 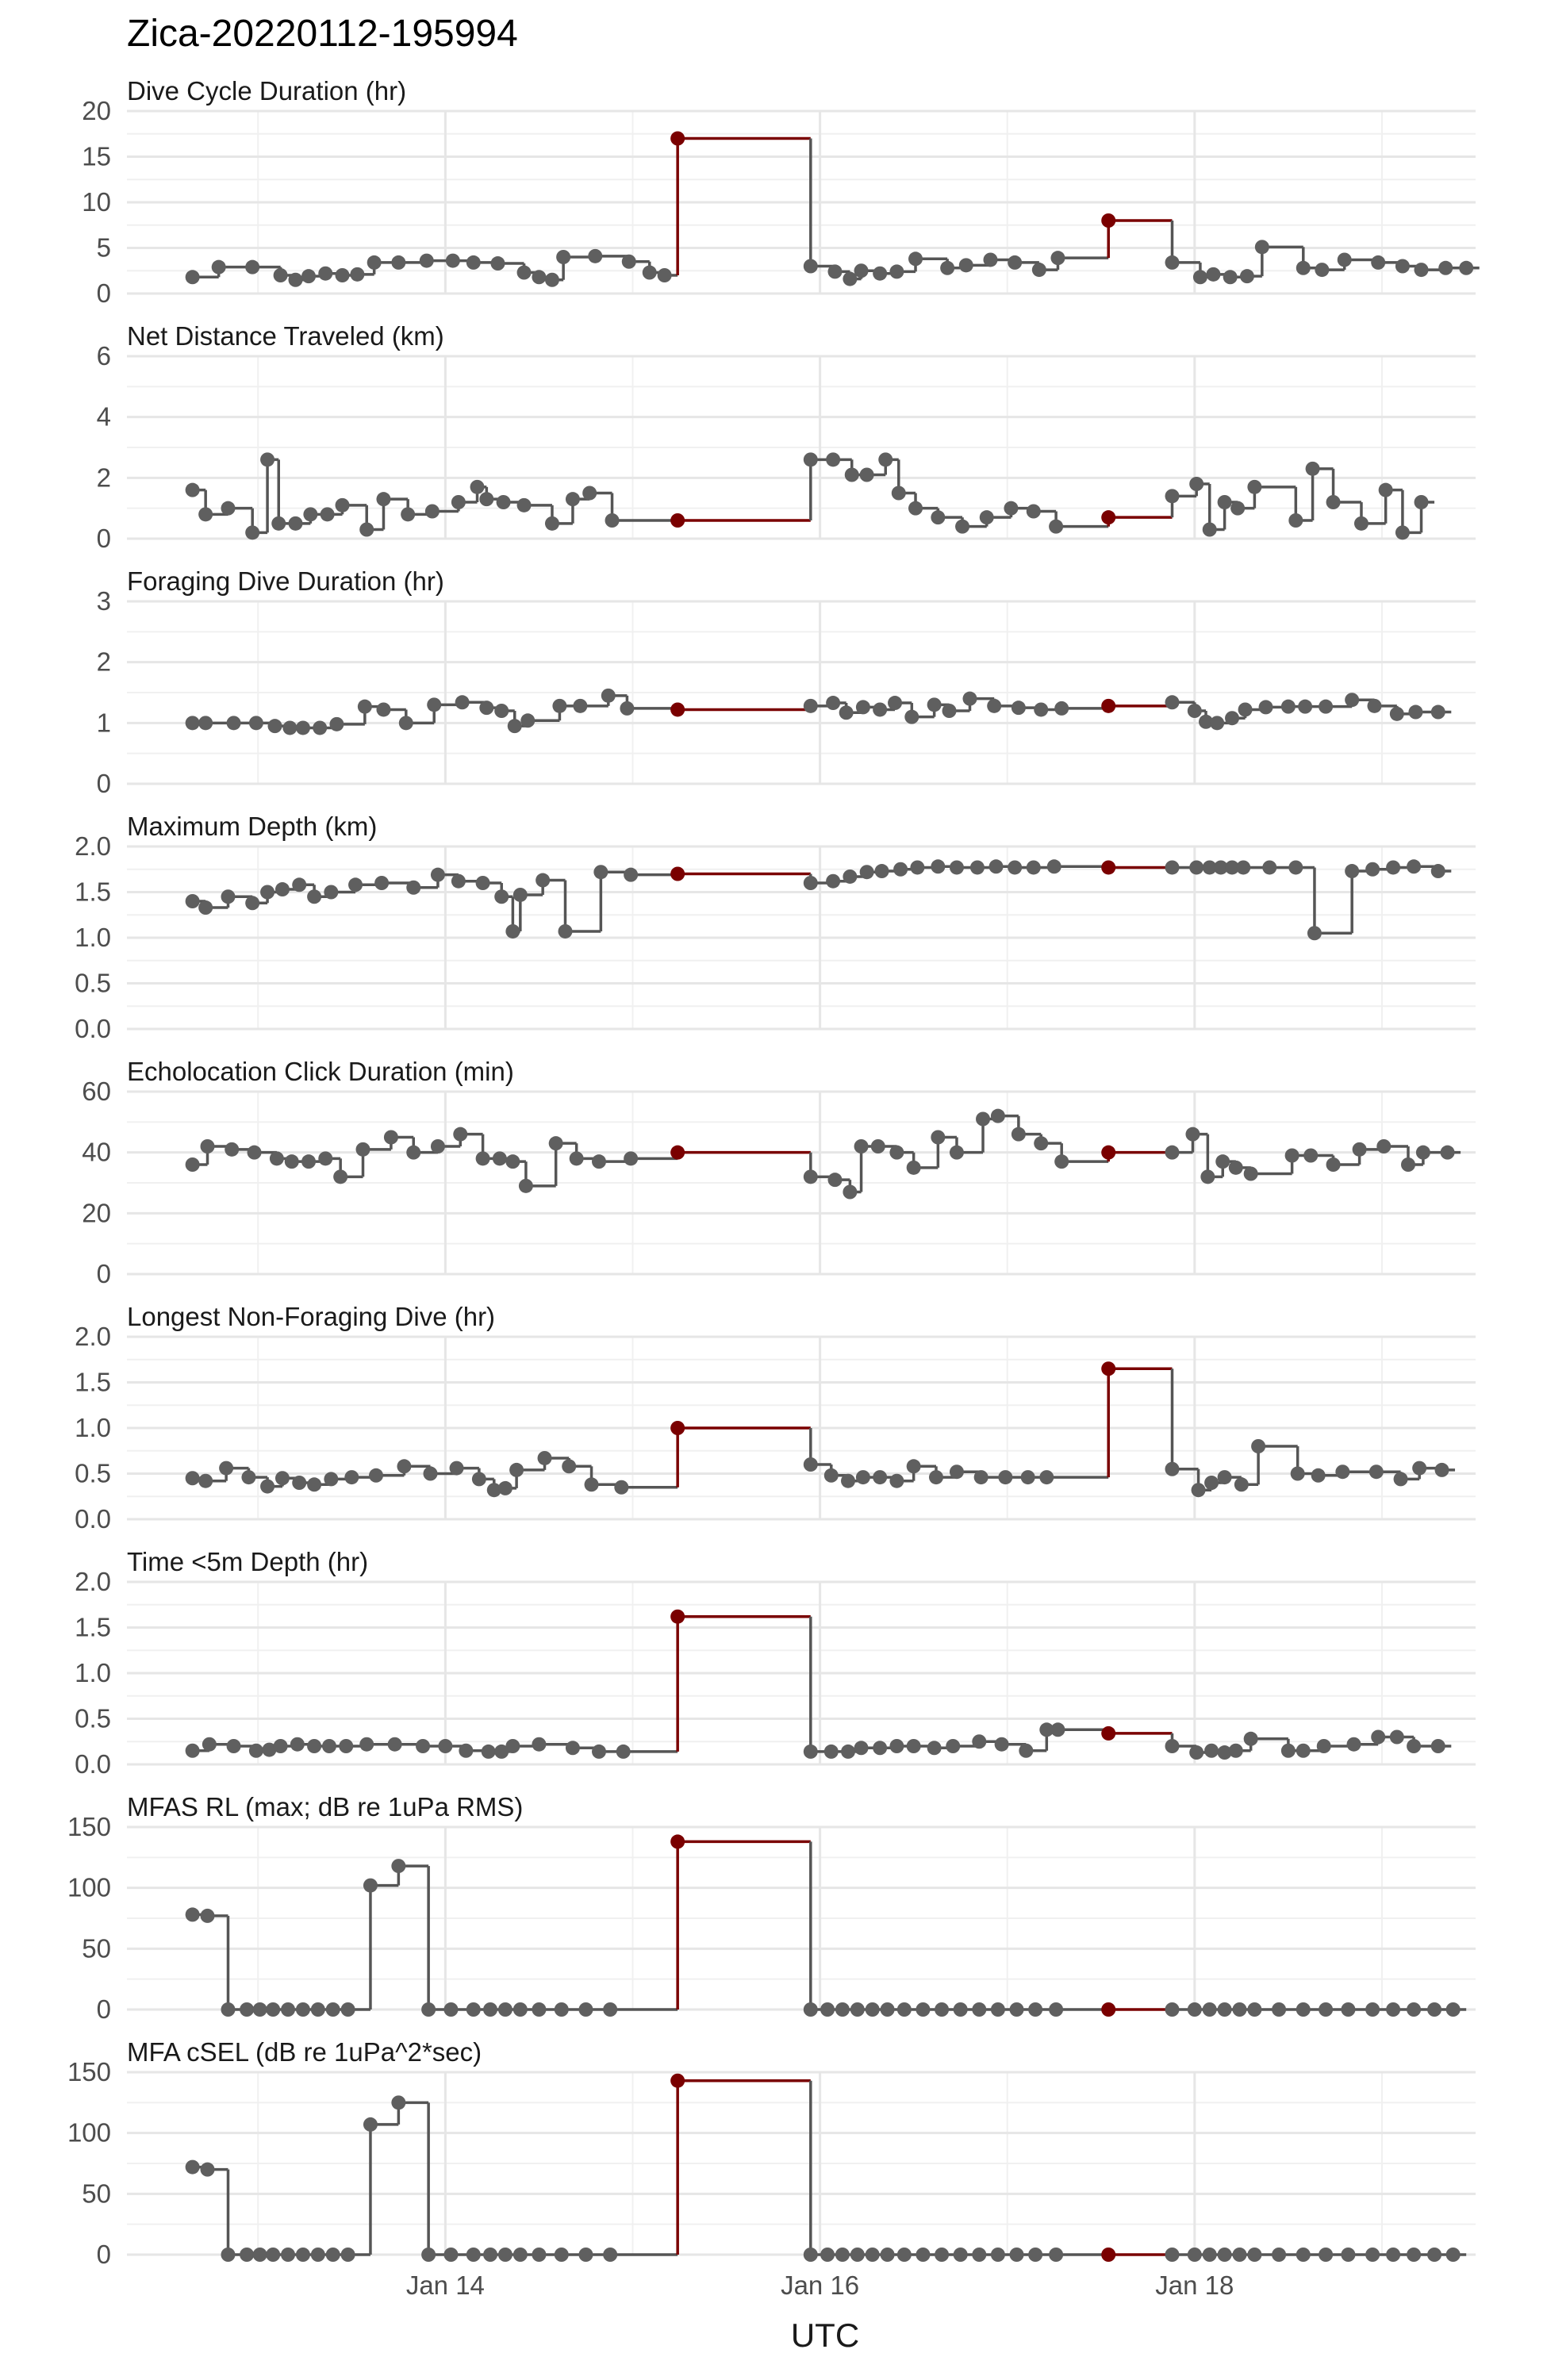 What do you see at coordinates (775, 927) in the screenshot?
I see `panel-4: Maximum Depth (km) 0.0 0.5 1.0 1.5 2.0` at bounding box center [775, 927].